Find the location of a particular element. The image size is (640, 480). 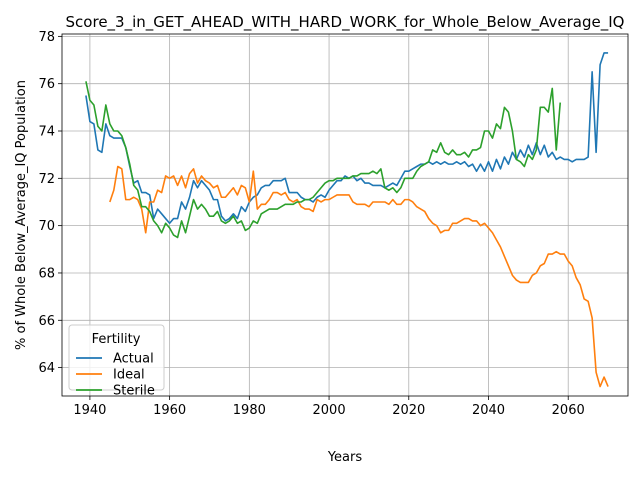

x-tick-label: 1960 is located at coordinates (169, 410).